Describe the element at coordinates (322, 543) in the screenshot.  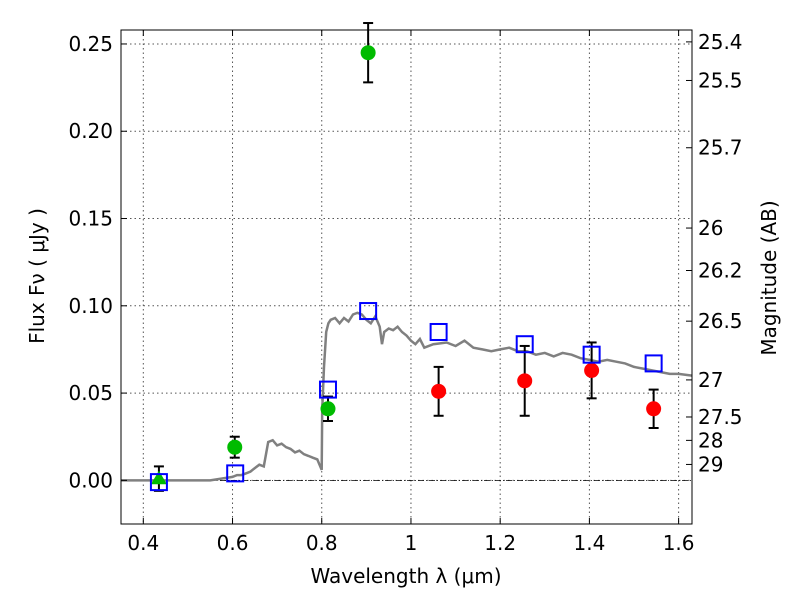
I see `x-tick-label: 0.8` at that location.